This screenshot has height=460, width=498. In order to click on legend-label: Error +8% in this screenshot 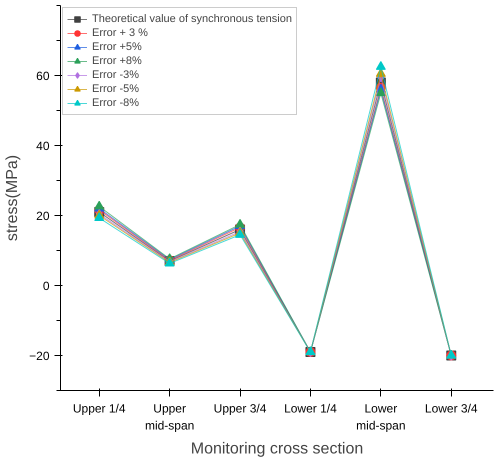, I will do `click(117, 61)`.